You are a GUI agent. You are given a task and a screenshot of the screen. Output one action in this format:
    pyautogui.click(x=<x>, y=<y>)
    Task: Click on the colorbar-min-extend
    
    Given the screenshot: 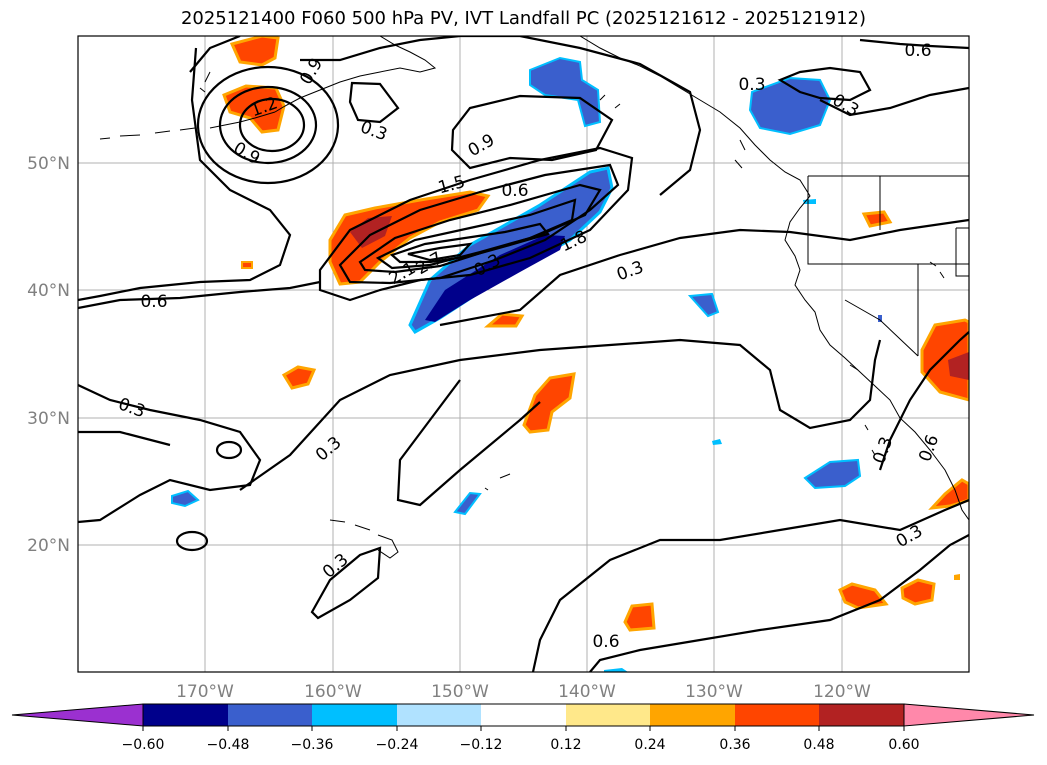 What is the action you would take?
    pyautogui.click(x=77, y=715)
    